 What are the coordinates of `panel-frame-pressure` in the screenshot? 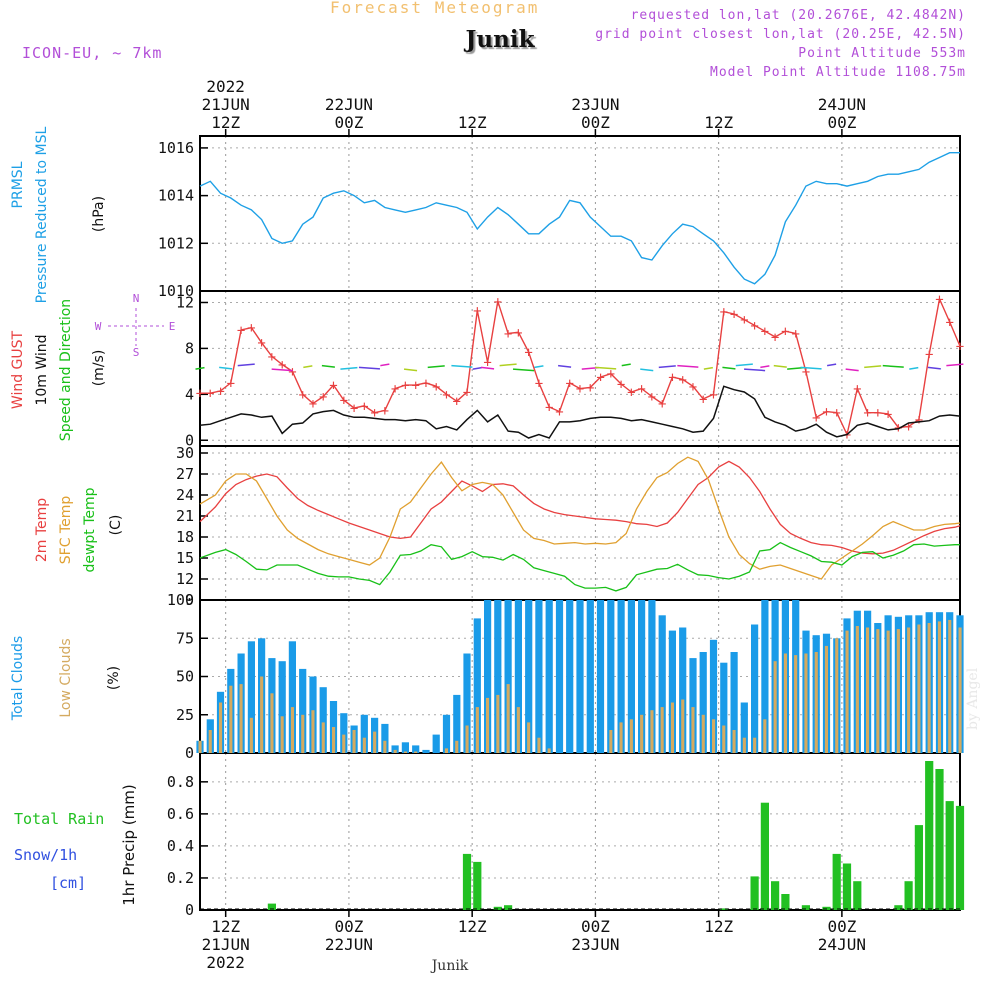 It's located at (580, 213).